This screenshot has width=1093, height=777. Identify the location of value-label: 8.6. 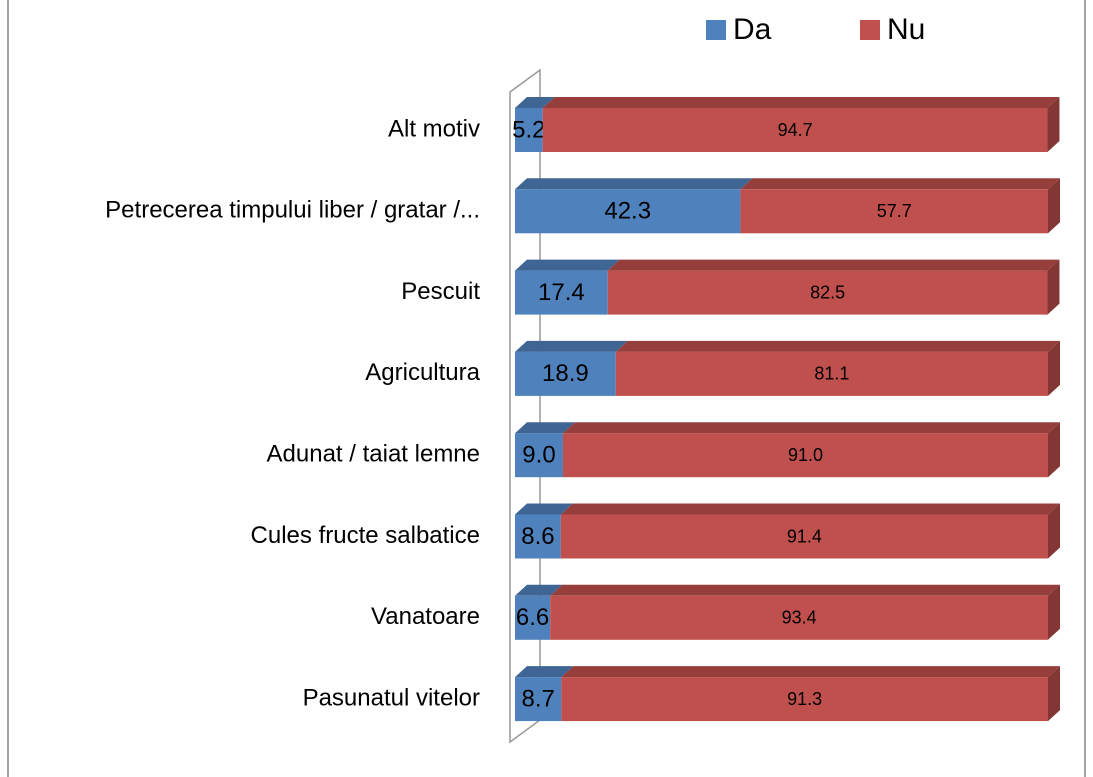
(537, 536).